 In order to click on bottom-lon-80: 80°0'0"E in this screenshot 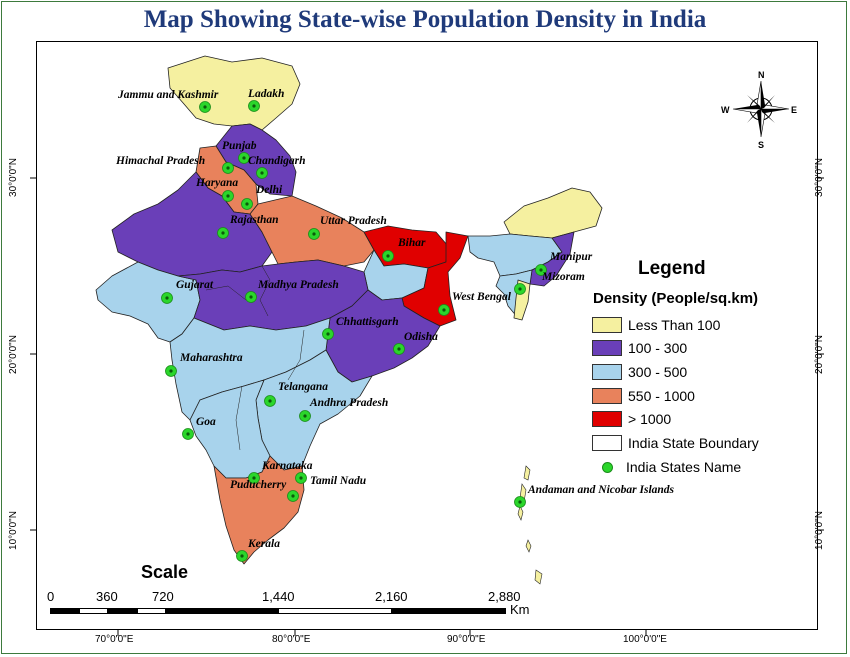, I will do `click(291, 639)`.